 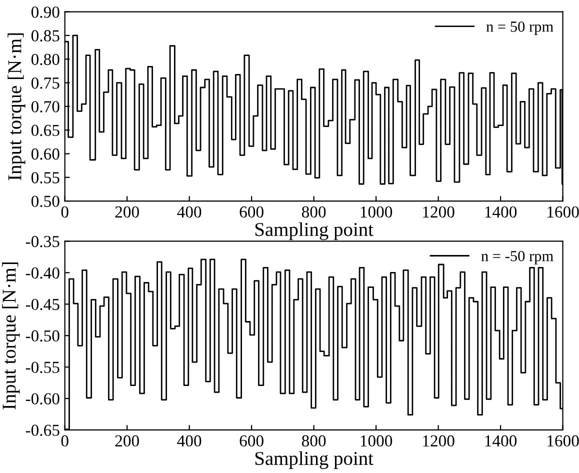 I want to click on y-tick-label: 0.60, so click(x=45, y=154).